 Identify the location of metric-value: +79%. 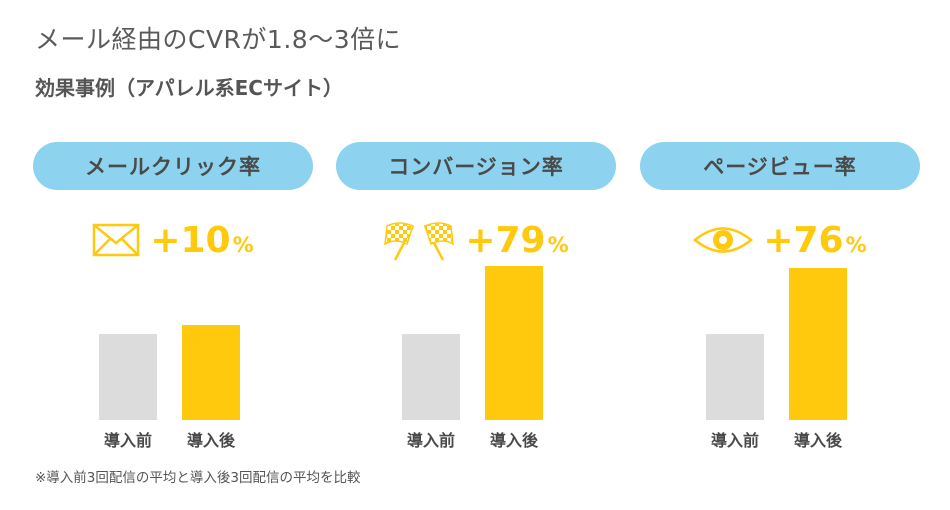
(516, 240).